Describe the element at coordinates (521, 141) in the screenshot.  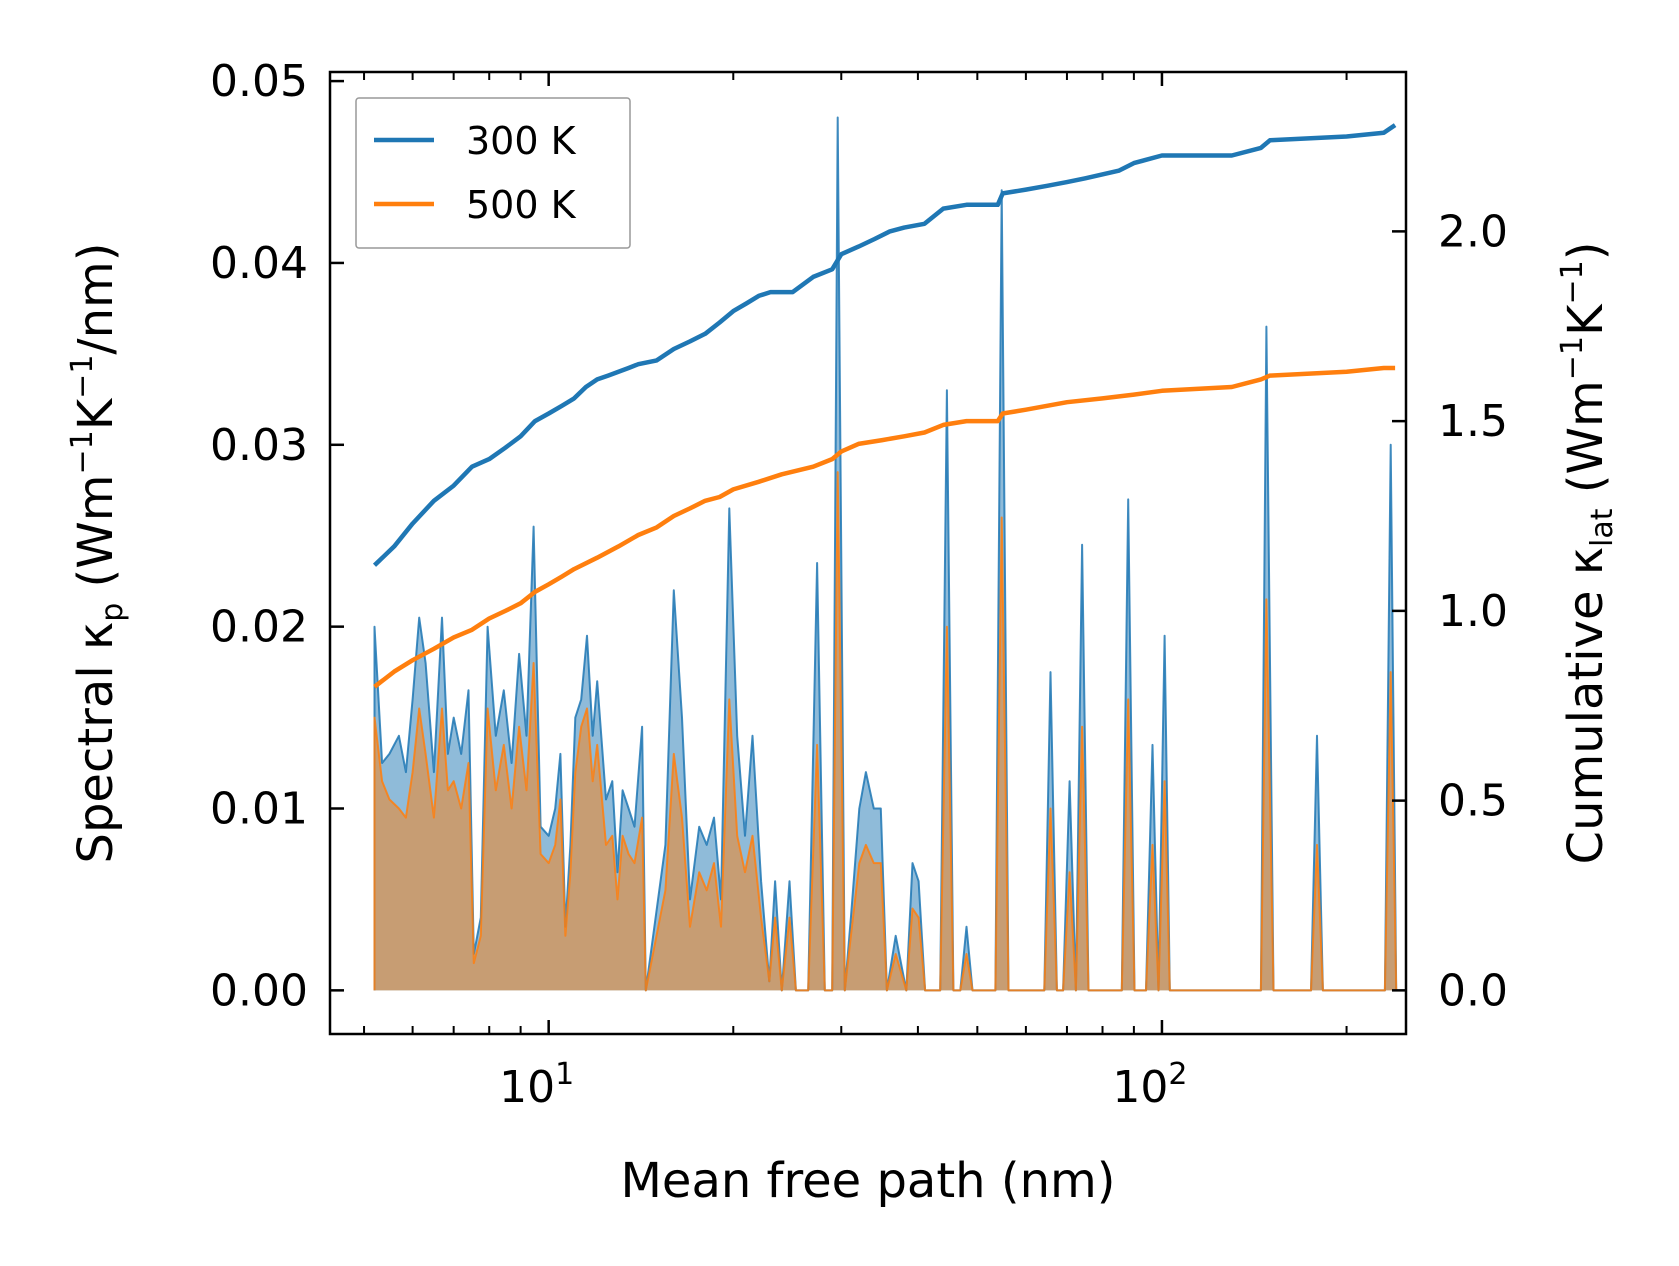
I see `legend-label-300k: 300 K` at that location.